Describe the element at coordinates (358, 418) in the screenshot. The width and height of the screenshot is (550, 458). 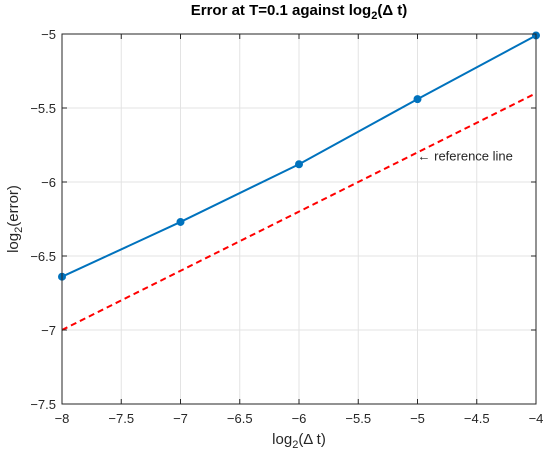
I see `x-tick-label: −5.5` at that location.